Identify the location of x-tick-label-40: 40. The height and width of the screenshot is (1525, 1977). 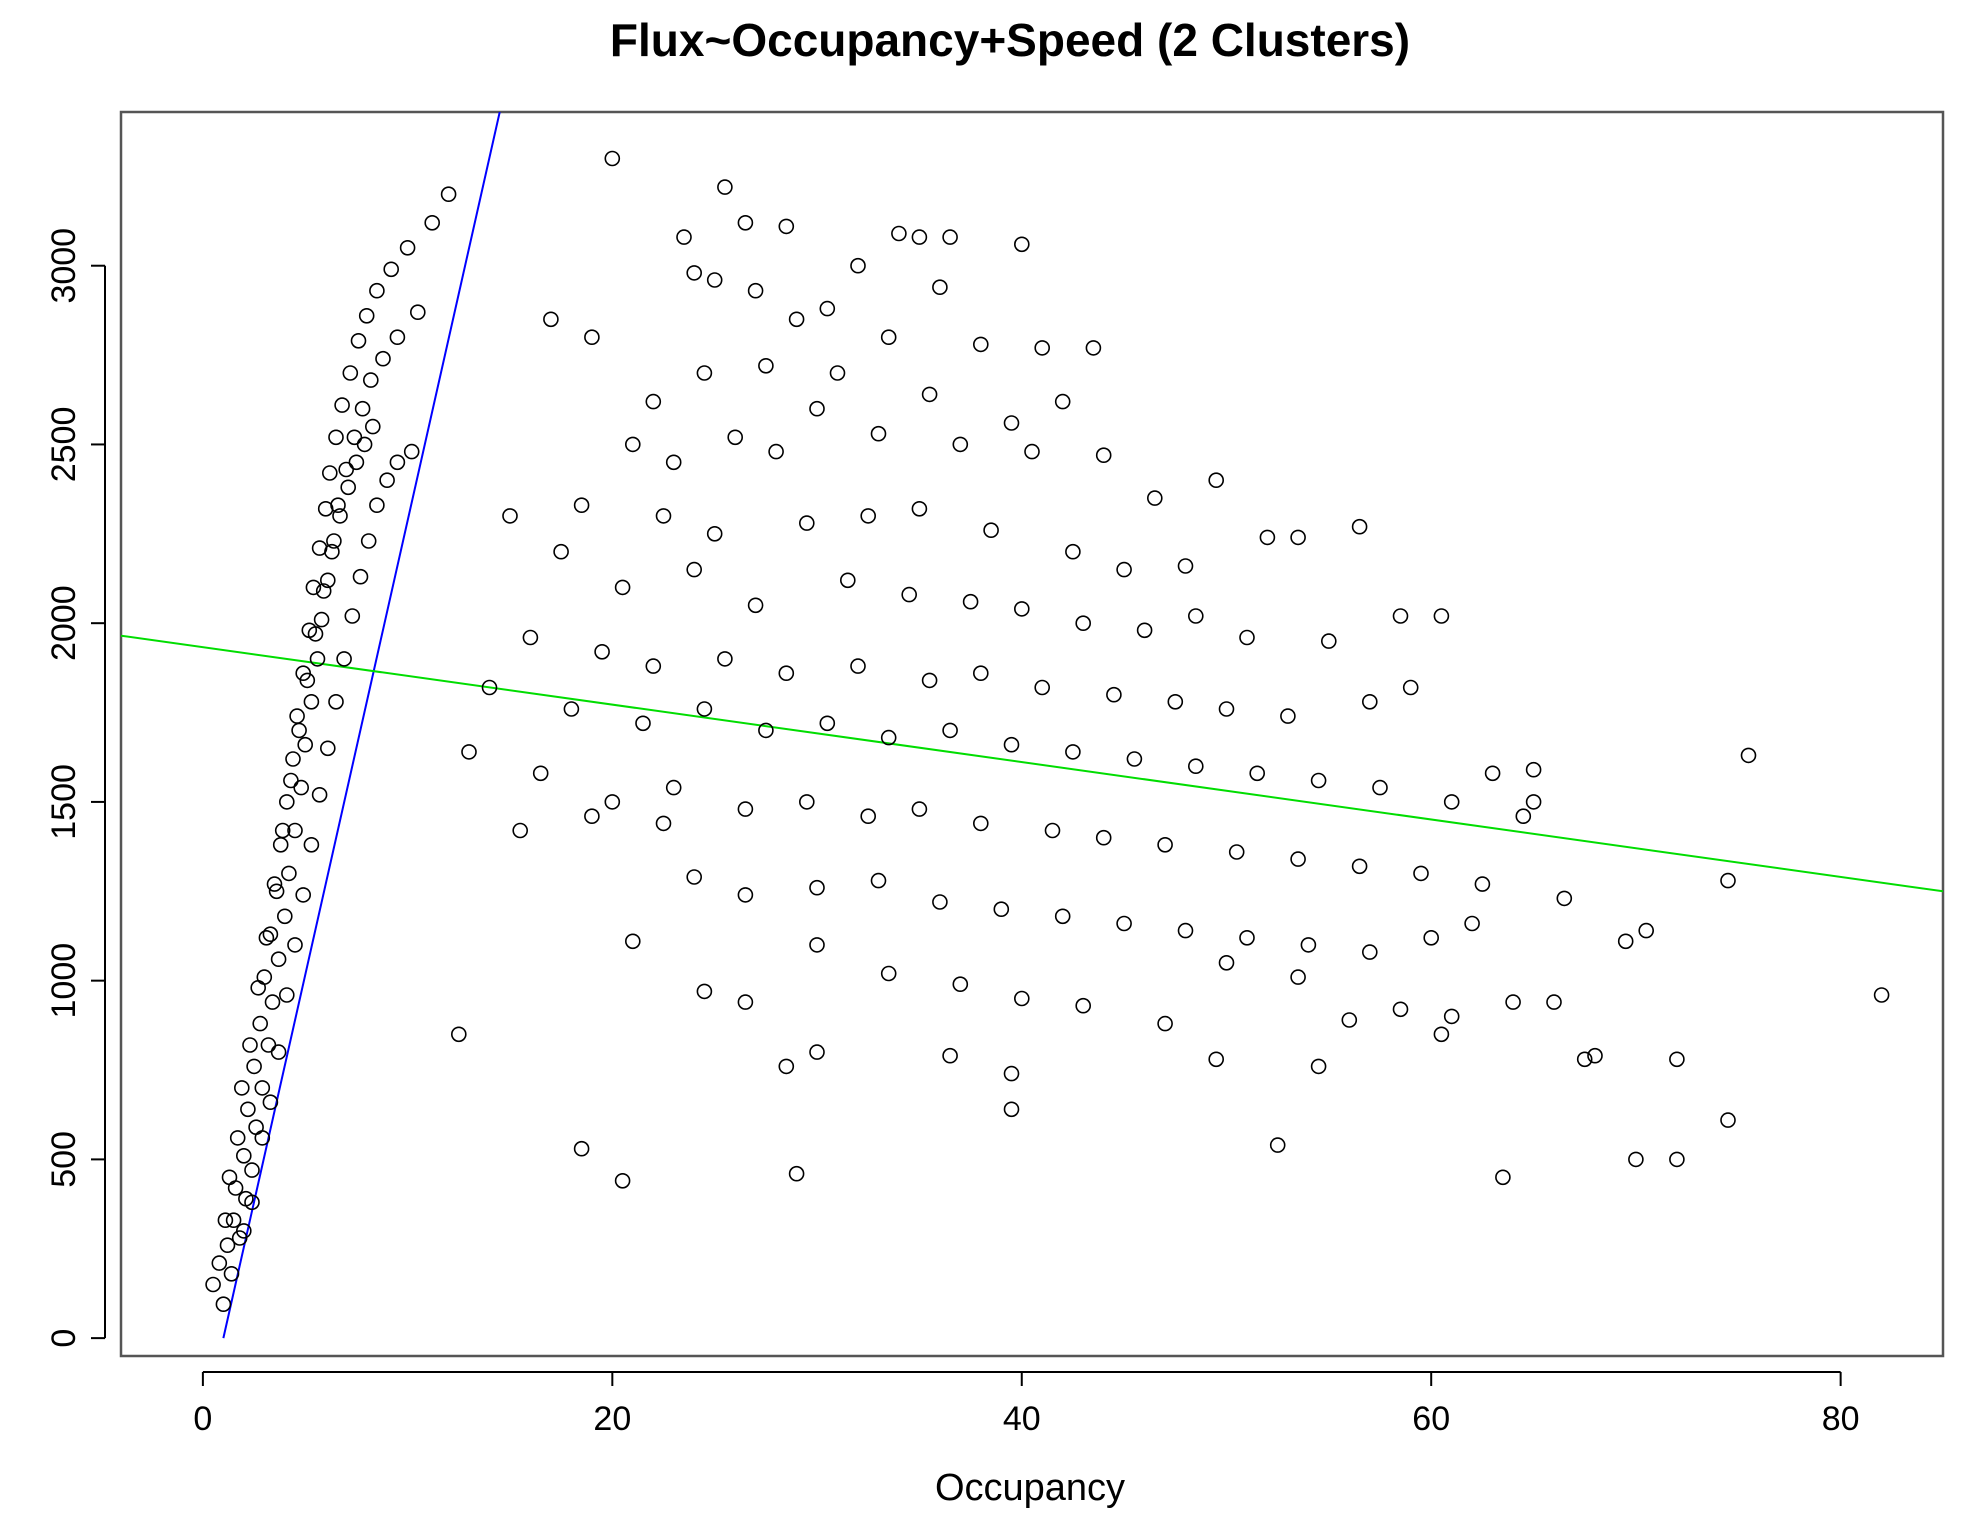
(1022, 1419).